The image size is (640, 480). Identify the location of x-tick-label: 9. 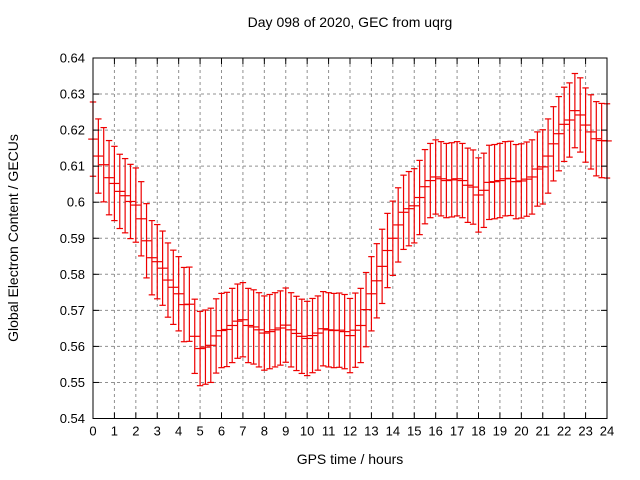
(285, 431).